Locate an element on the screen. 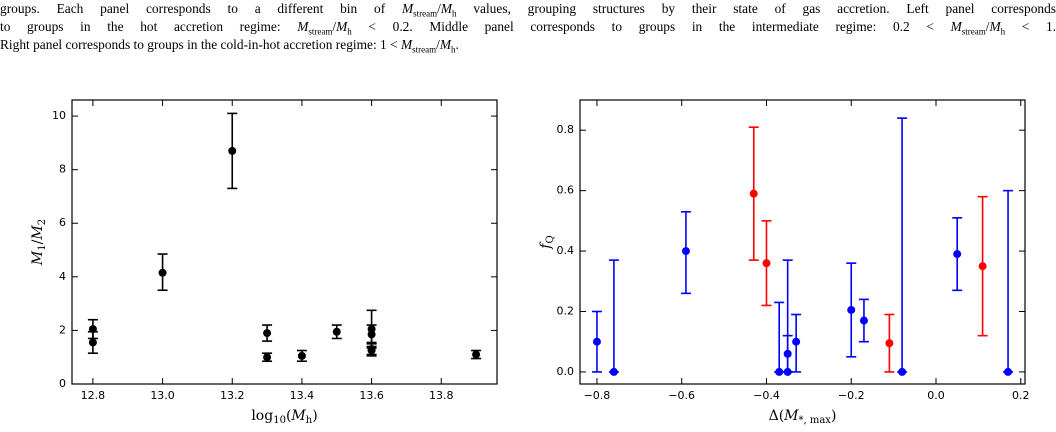 The height and width of the screenshot is (432, 1056). x-axis-label: log10​(Mh​) is located at coordinates (284, 417).